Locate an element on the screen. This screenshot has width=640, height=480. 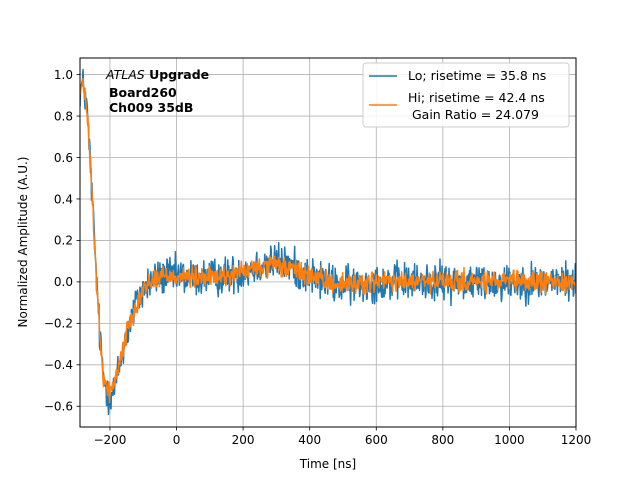
atlas-annotation: ATLAS Upgrade Board260 Ch009 35dB is located at coordinates (157, 91).